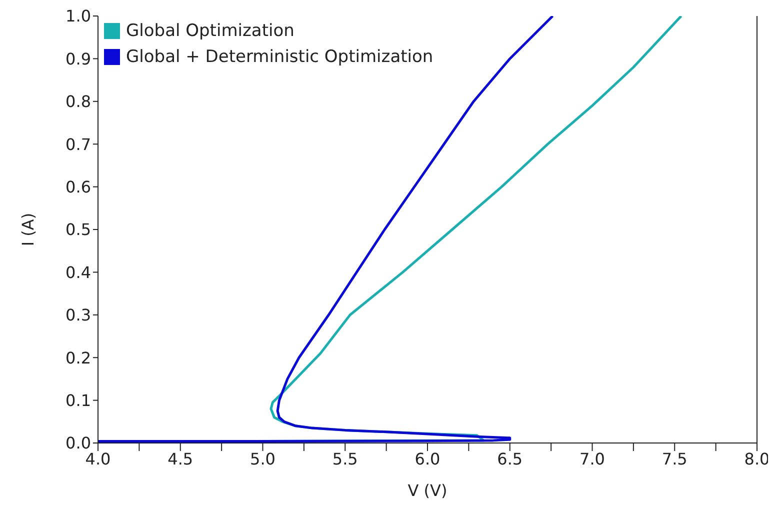 This screenshot has width=769, height=513. What do you see at coordinates (592, 458) in the screenshot?
I see `x-tick-label: 7.0` at bounding box center [592, 458].